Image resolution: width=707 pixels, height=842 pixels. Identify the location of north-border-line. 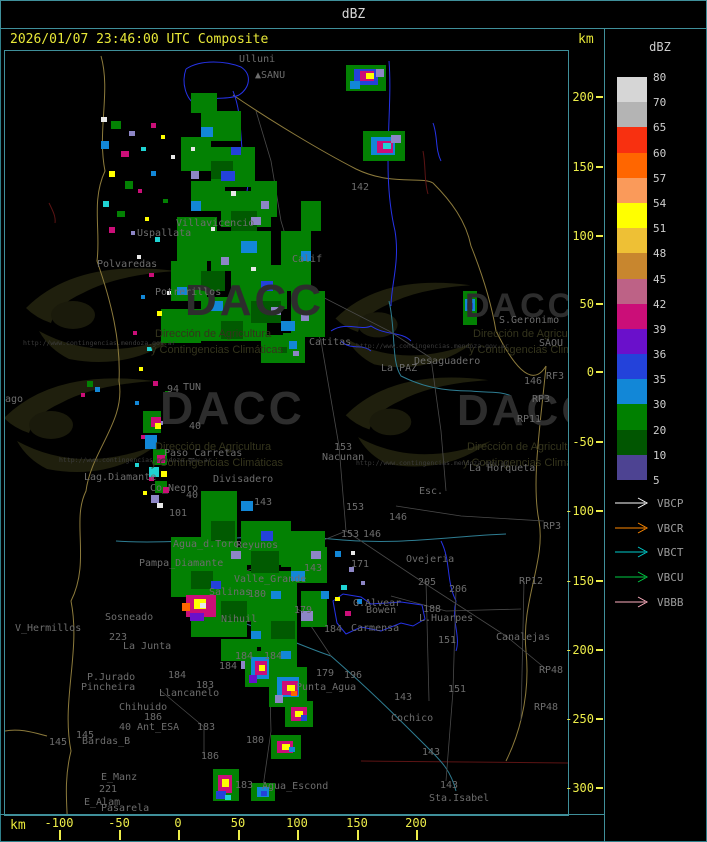
(389, 235).